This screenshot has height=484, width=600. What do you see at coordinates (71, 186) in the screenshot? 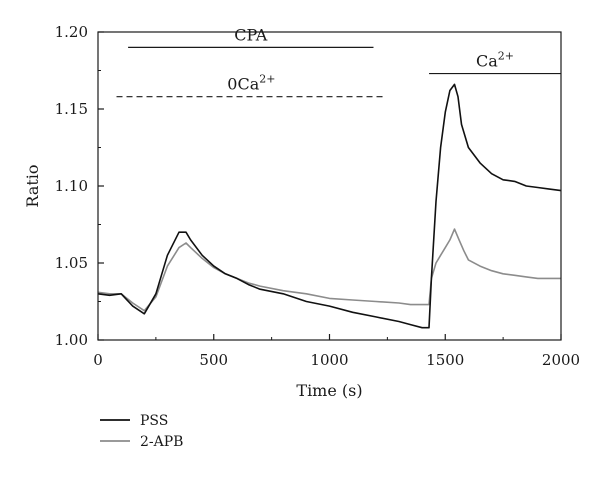
I see `y-tick-label: 1.10` at bounding box center [71, 186].